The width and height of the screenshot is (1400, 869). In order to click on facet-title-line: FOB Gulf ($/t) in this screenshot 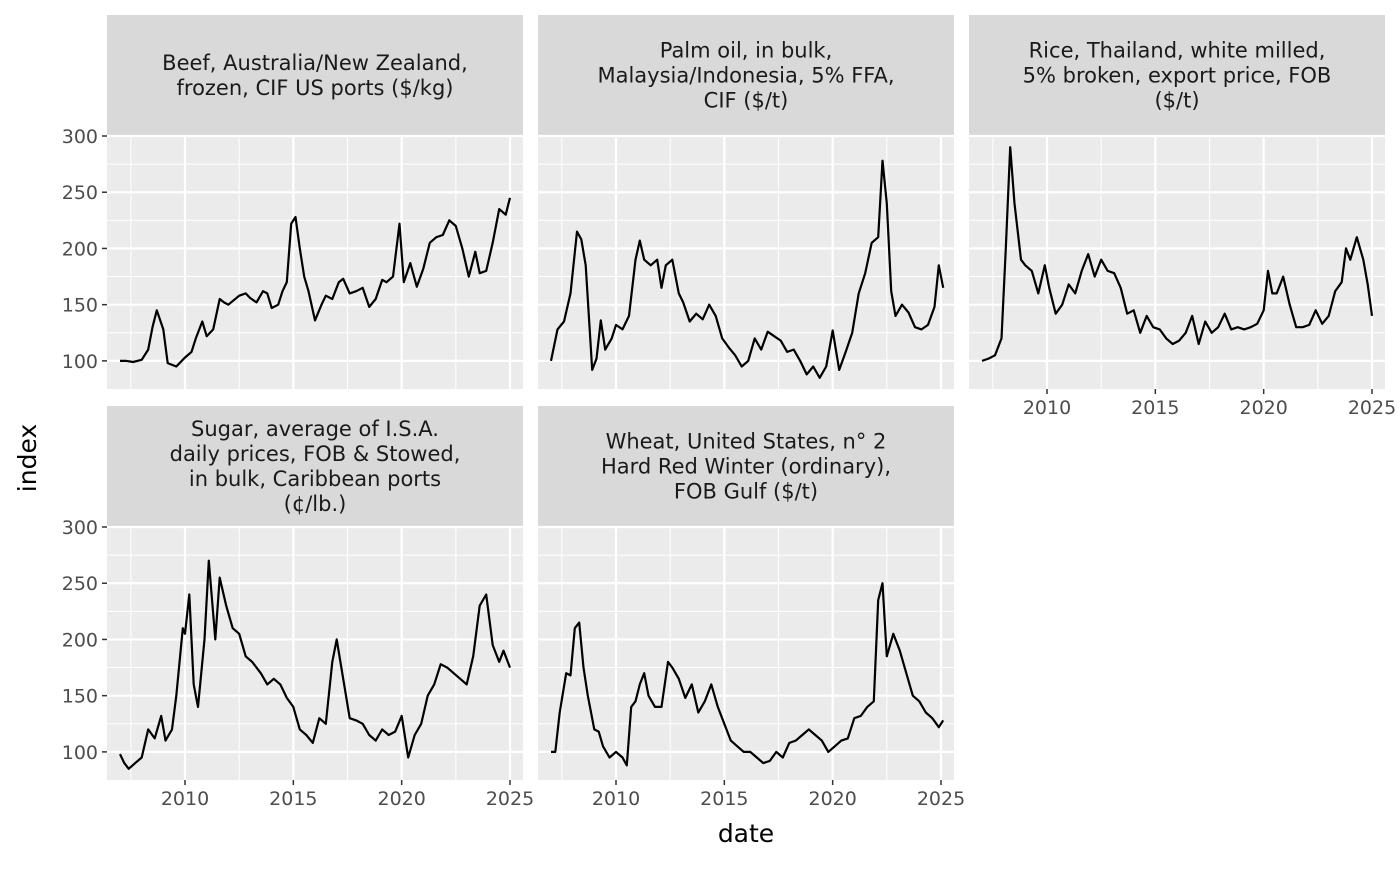, I will do `click(746, 492)`.